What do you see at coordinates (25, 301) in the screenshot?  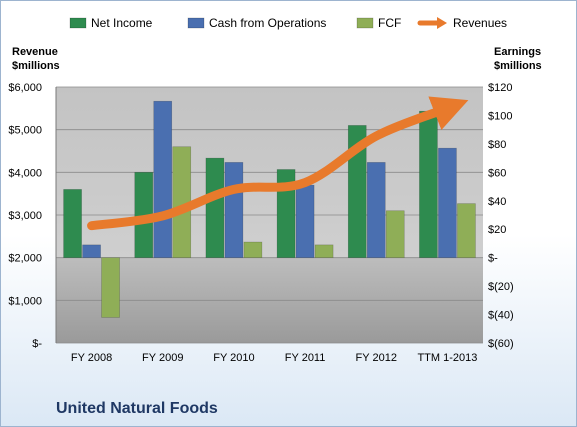 I see `left-tick-label: $1,000` at bounding box center [25, 301].